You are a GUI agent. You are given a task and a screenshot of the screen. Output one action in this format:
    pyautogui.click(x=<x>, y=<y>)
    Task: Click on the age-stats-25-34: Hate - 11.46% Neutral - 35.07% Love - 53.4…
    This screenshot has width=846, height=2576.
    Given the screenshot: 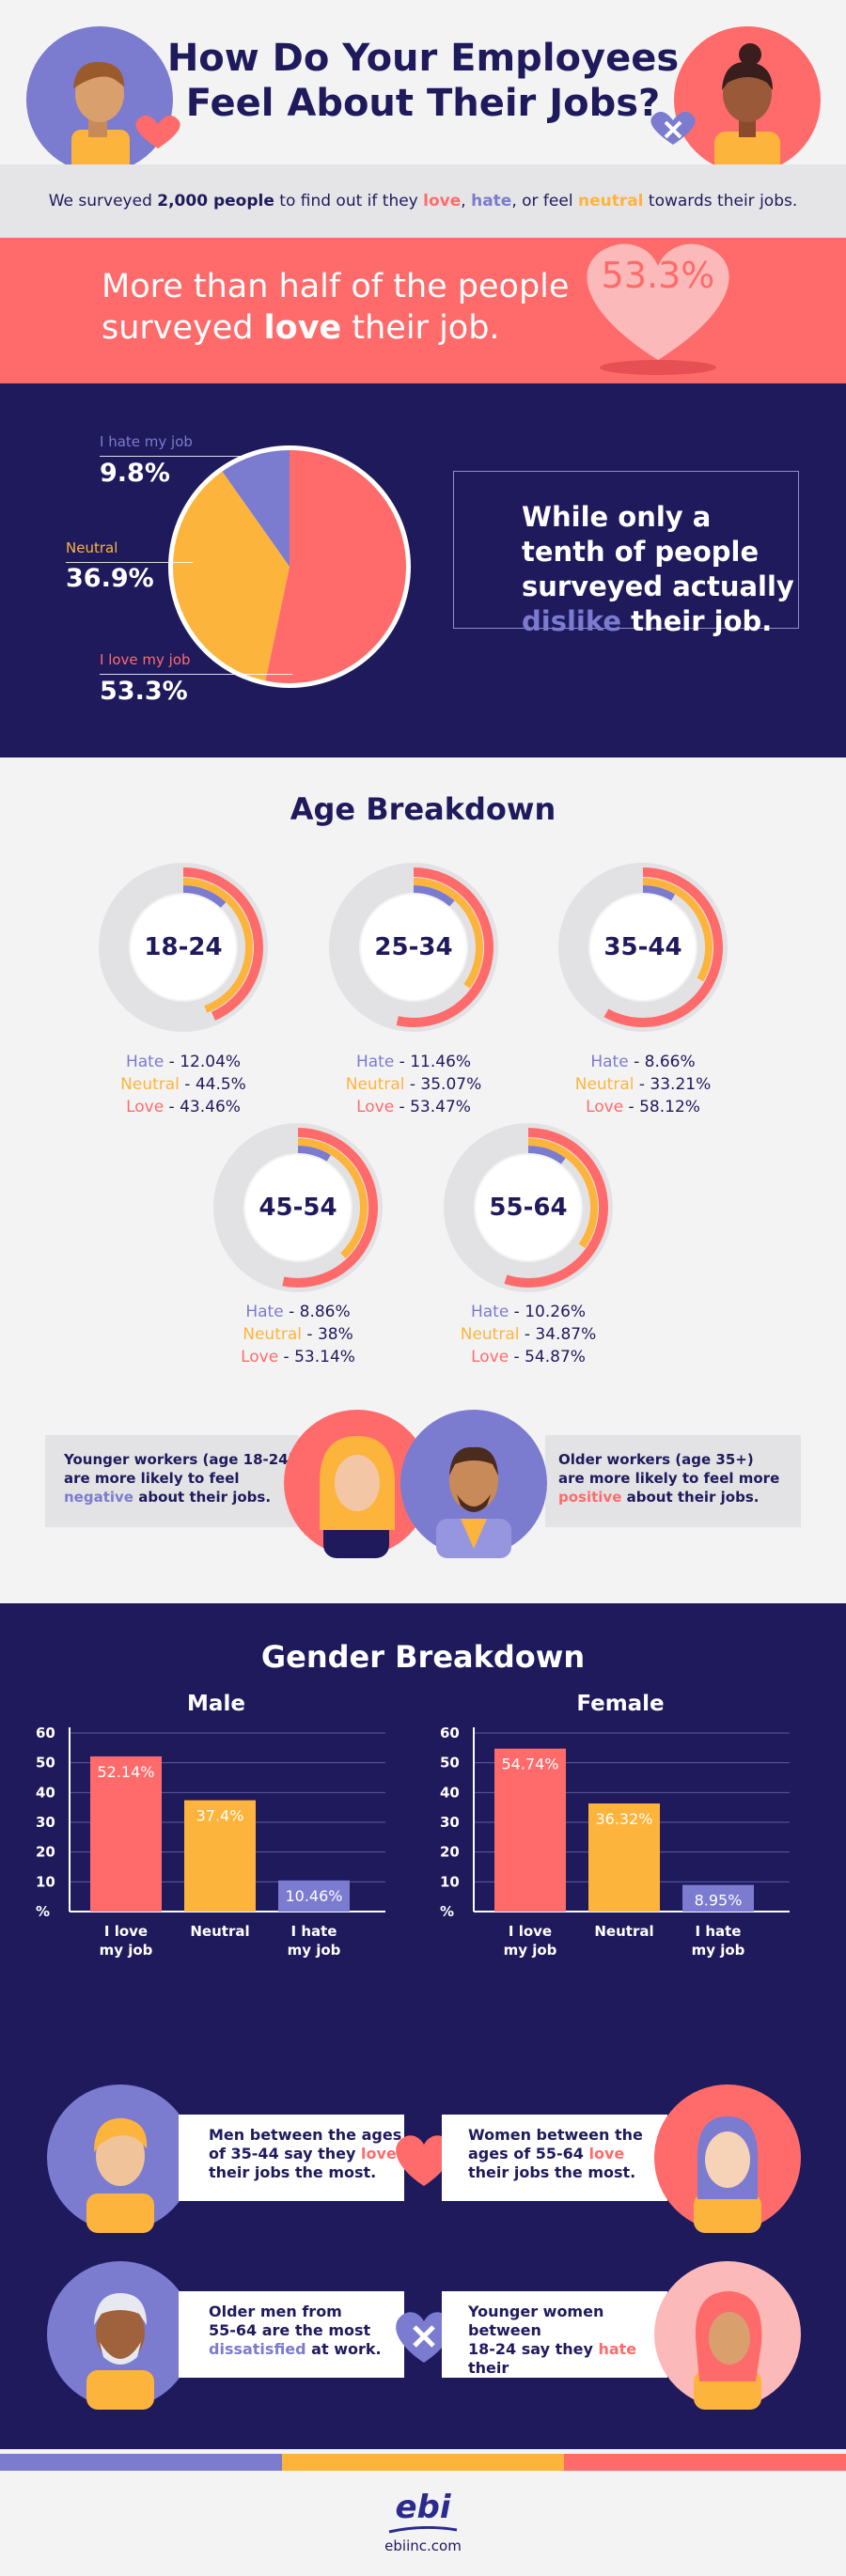 What is the action you would take?
    pyautogui.click(x=414, y=1084)
    